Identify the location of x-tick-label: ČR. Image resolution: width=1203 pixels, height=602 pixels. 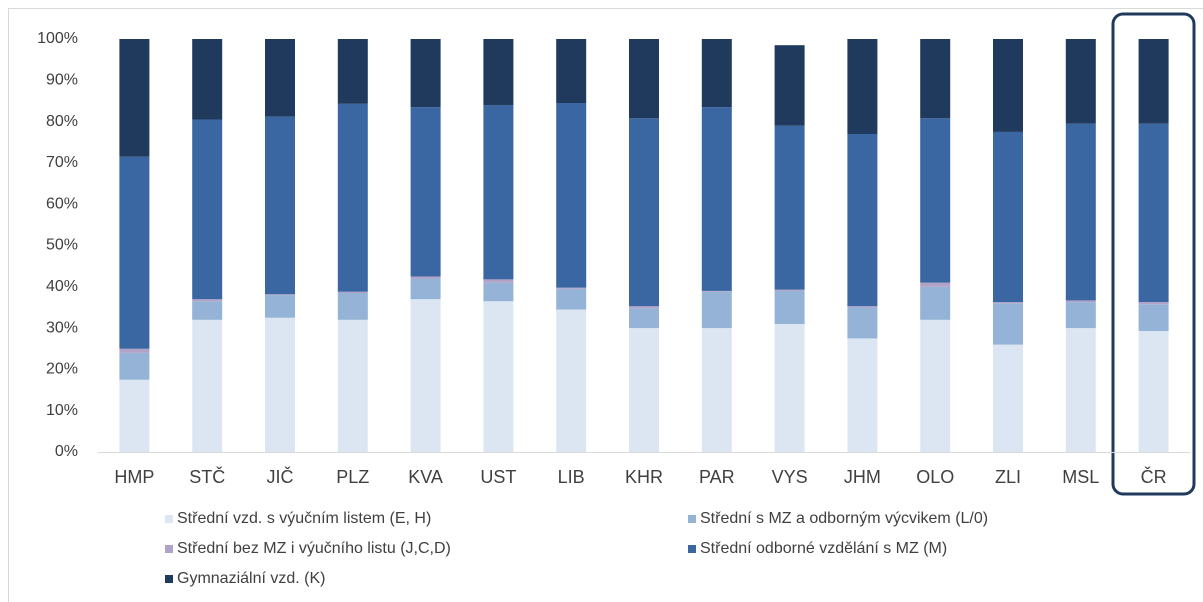
(1154, 476).